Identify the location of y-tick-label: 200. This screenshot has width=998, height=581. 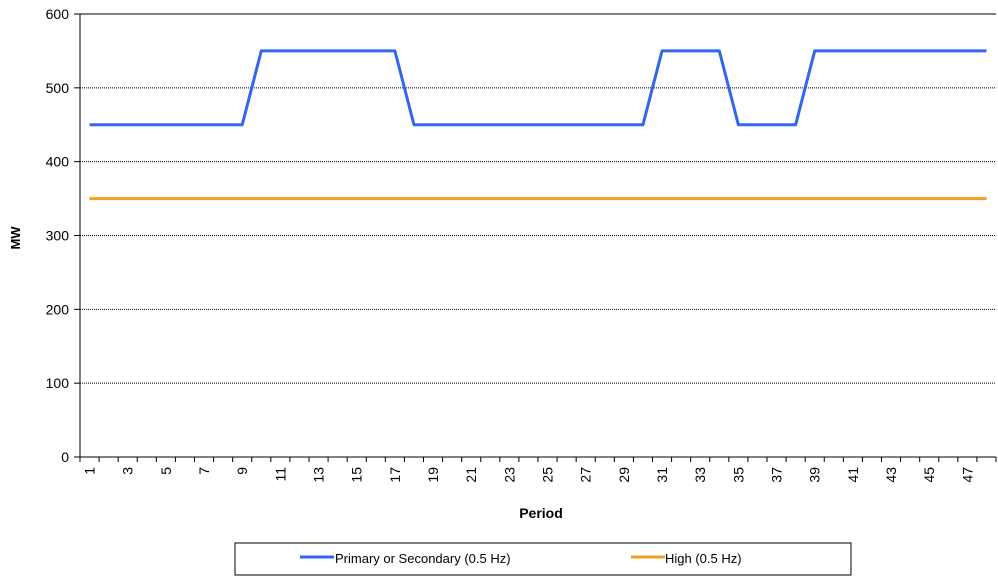
(58, 309).